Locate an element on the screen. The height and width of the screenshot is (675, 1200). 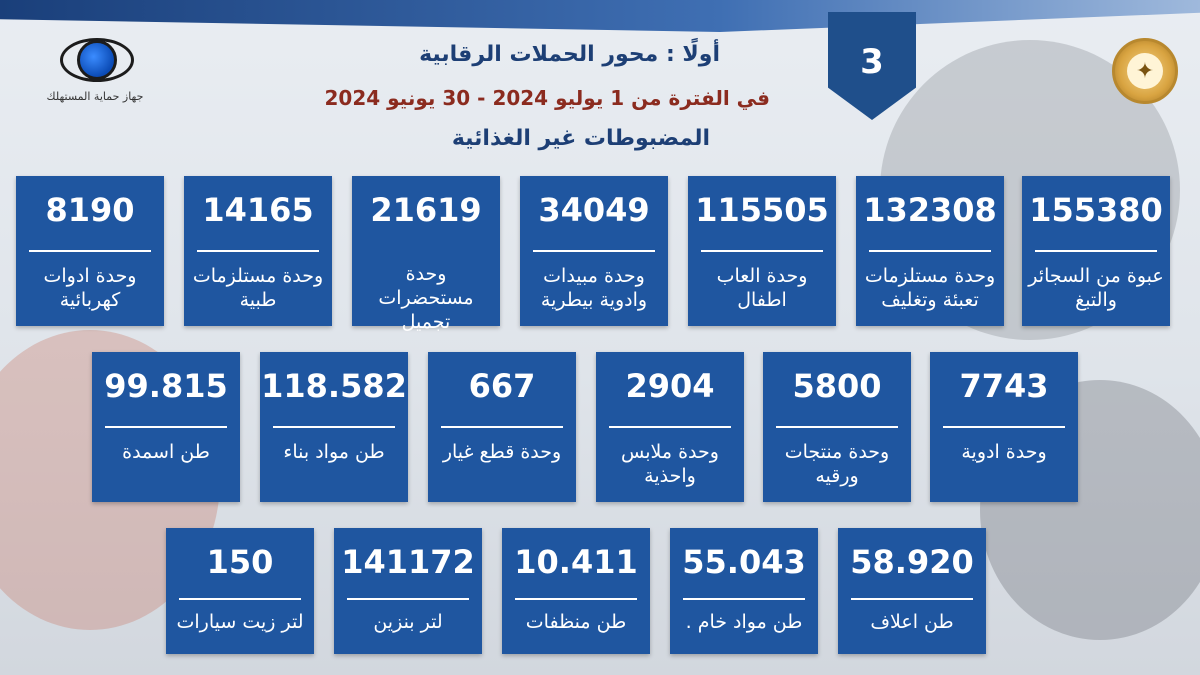
stat-value: 155380 is located at coordinates (1096, 210).